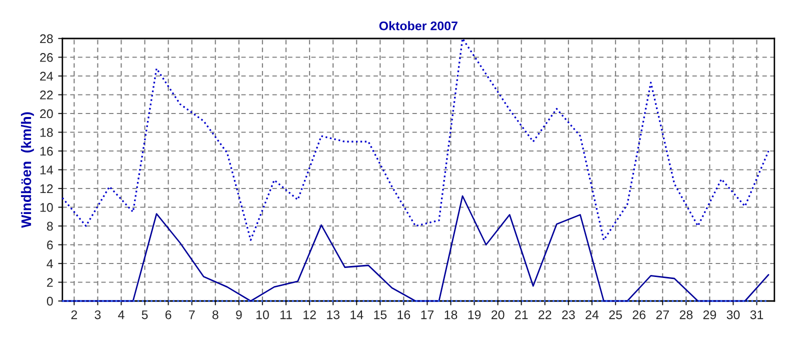  Describe the element at coordinates (49, 301) in the screenshot. I see `y-tick-label: 0` at that location.